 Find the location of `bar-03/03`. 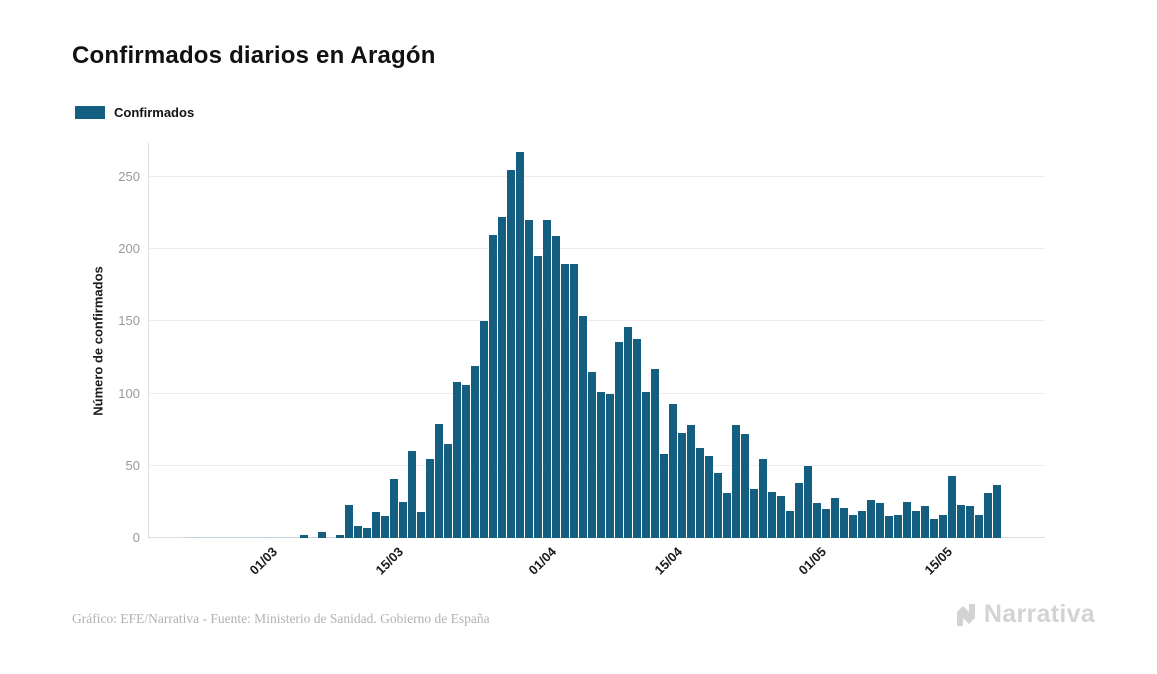

bar-03/03 is located at coordinates (286, 537).